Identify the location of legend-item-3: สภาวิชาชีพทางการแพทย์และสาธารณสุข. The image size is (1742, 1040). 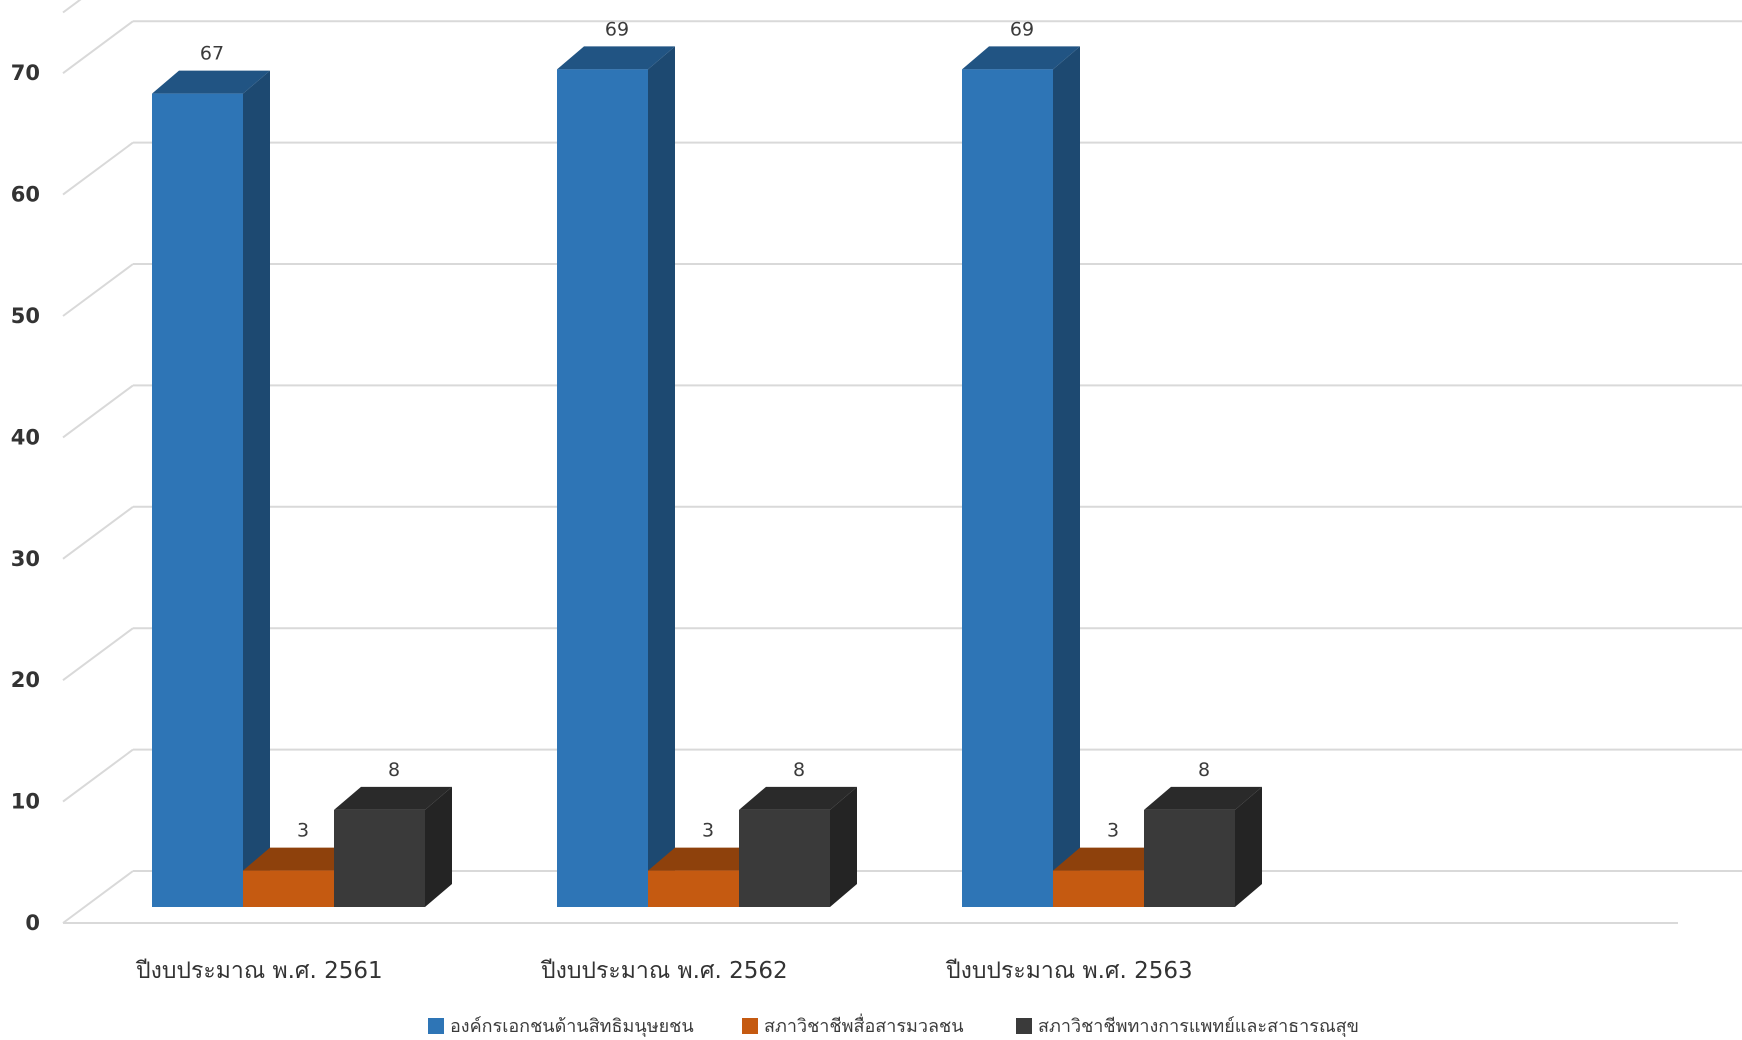
(1187, 1026).